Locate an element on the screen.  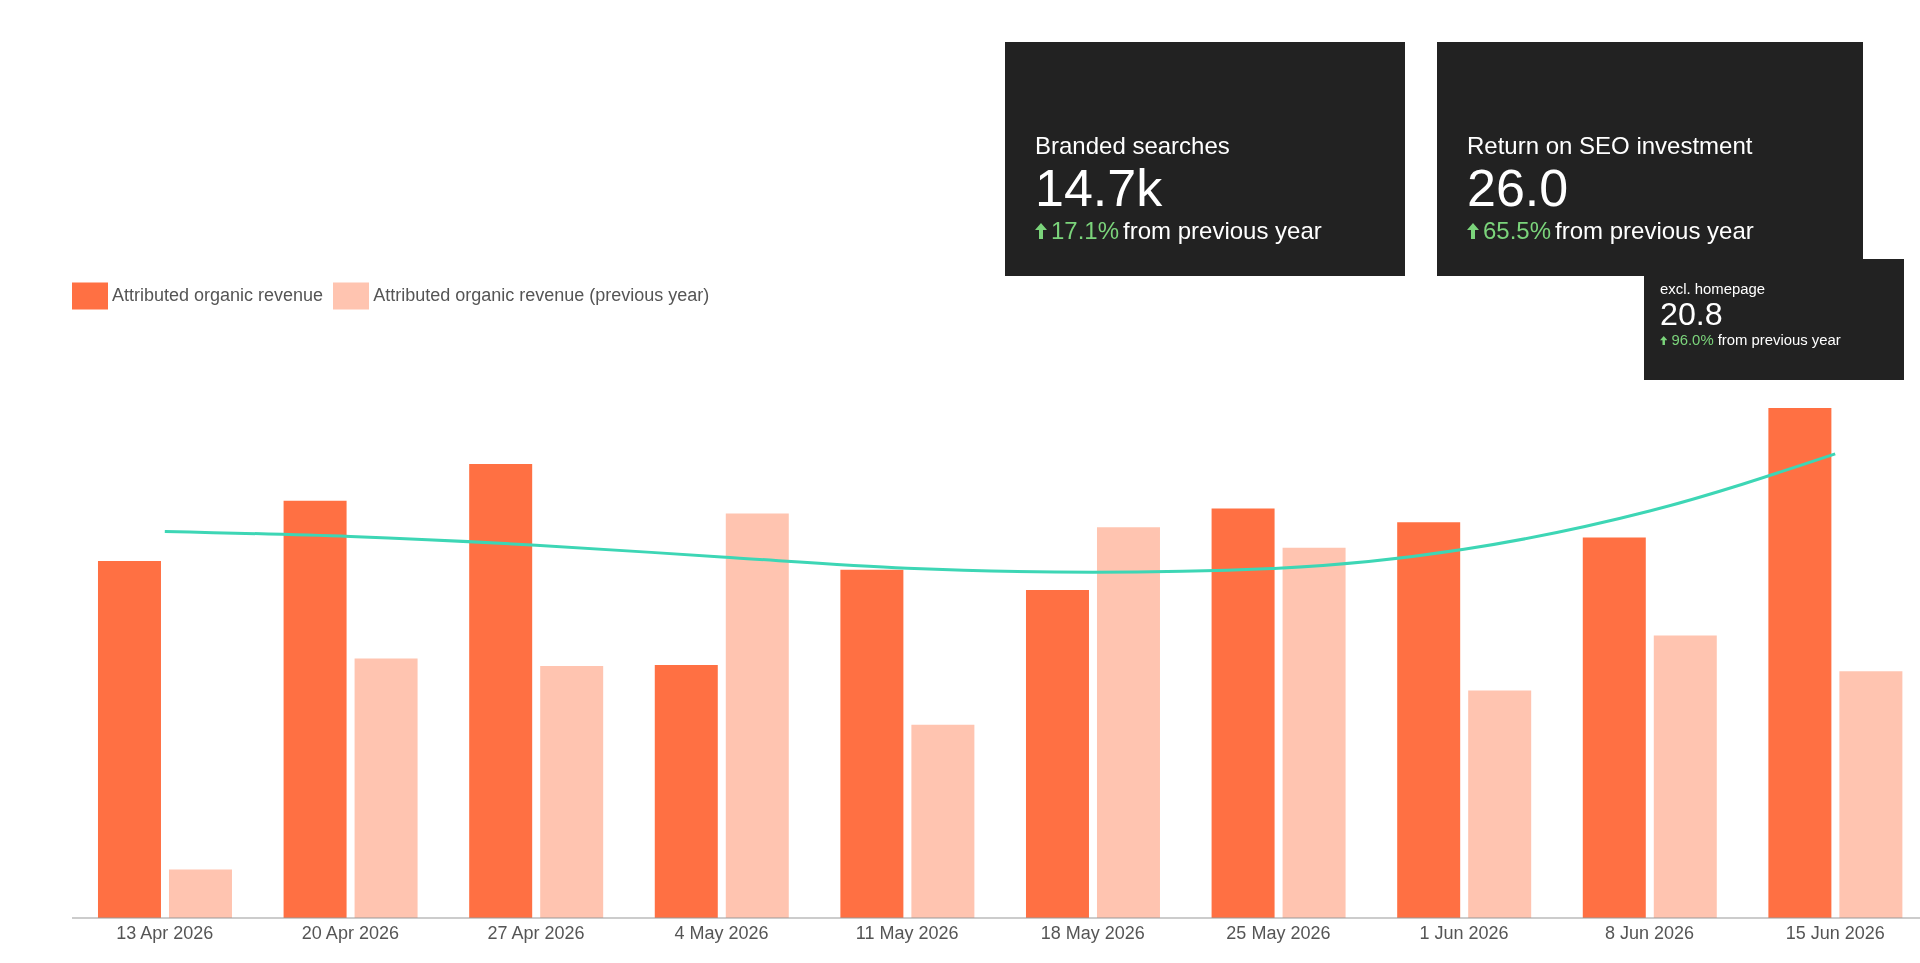
x-tick-label: 8 Jun 2026 is located at coordinates (1650, 932).